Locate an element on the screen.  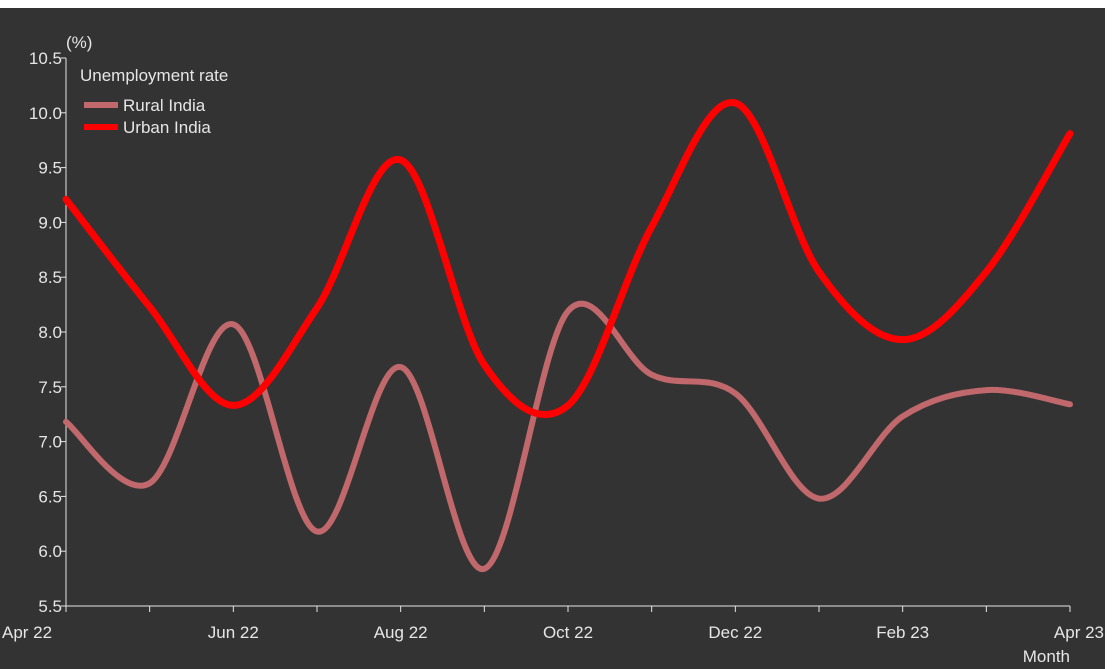
legend-title: Unemployment rate is located at coordinates (154, 75).